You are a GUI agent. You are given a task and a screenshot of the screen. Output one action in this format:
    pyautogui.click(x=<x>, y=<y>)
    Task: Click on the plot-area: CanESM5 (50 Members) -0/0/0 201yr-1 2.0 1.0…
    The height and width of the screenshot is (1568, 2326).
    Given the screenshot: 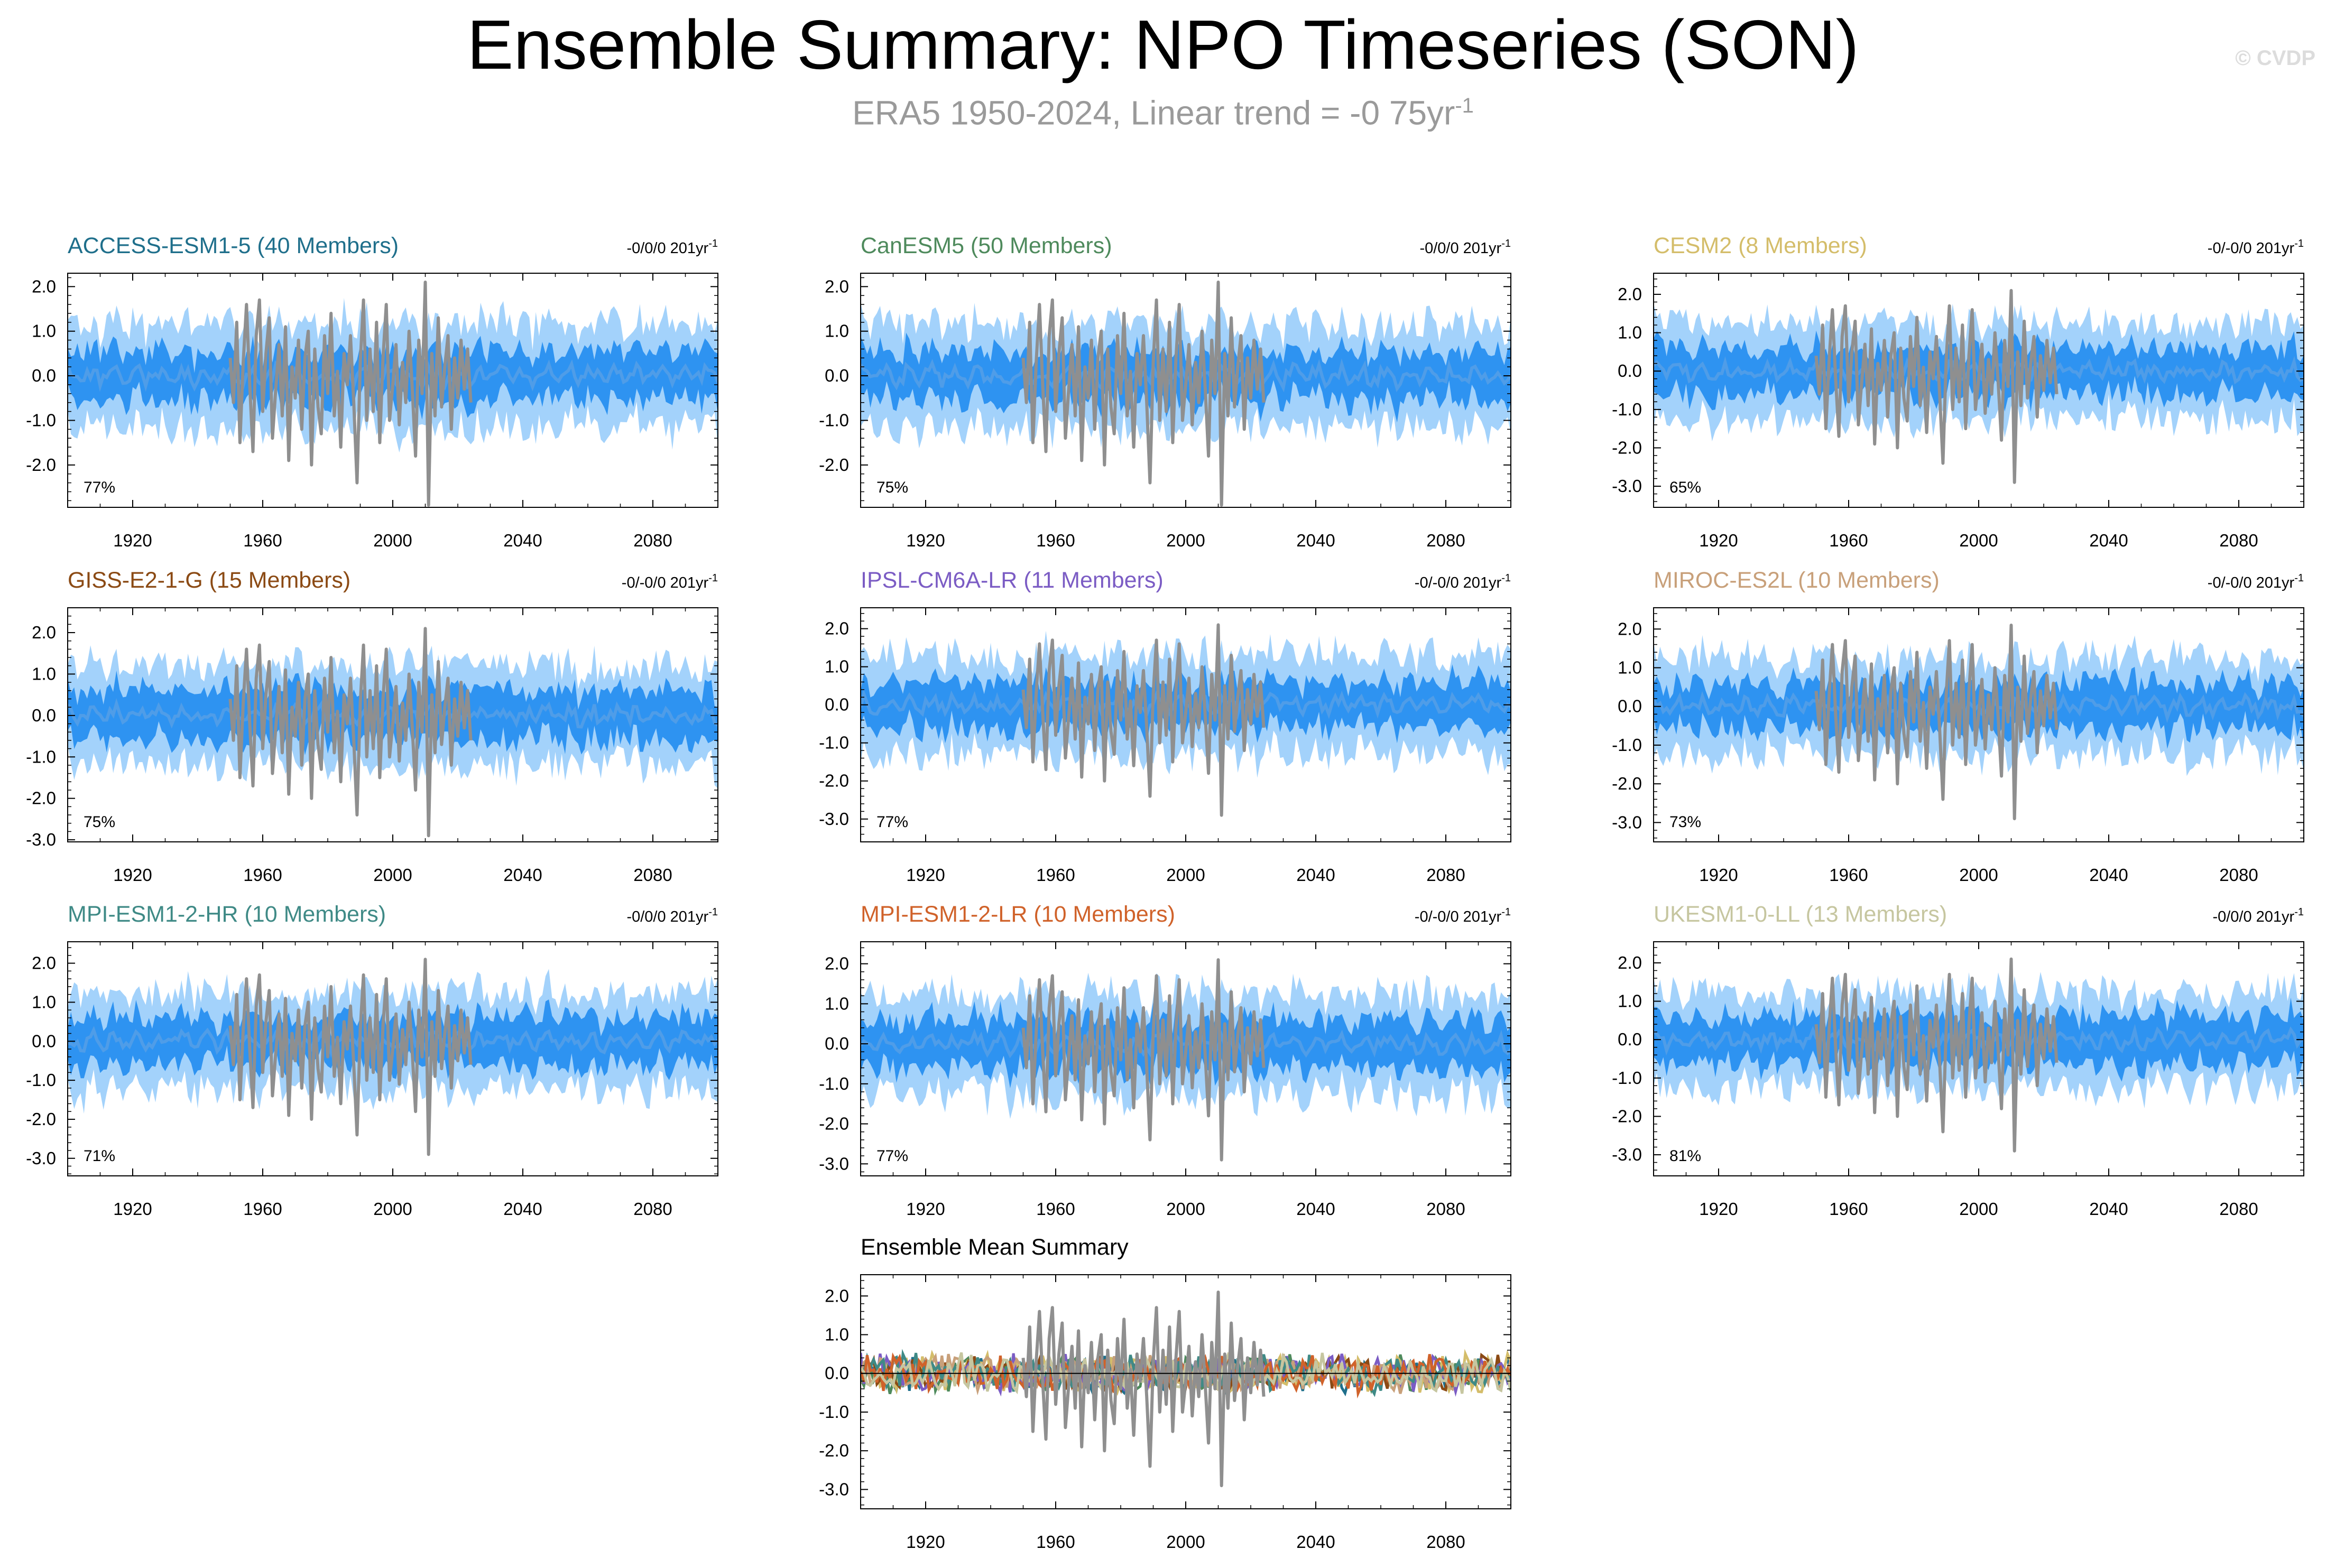 What is the action you would take?
    pyautogui.click(x=1165, y=392)
    